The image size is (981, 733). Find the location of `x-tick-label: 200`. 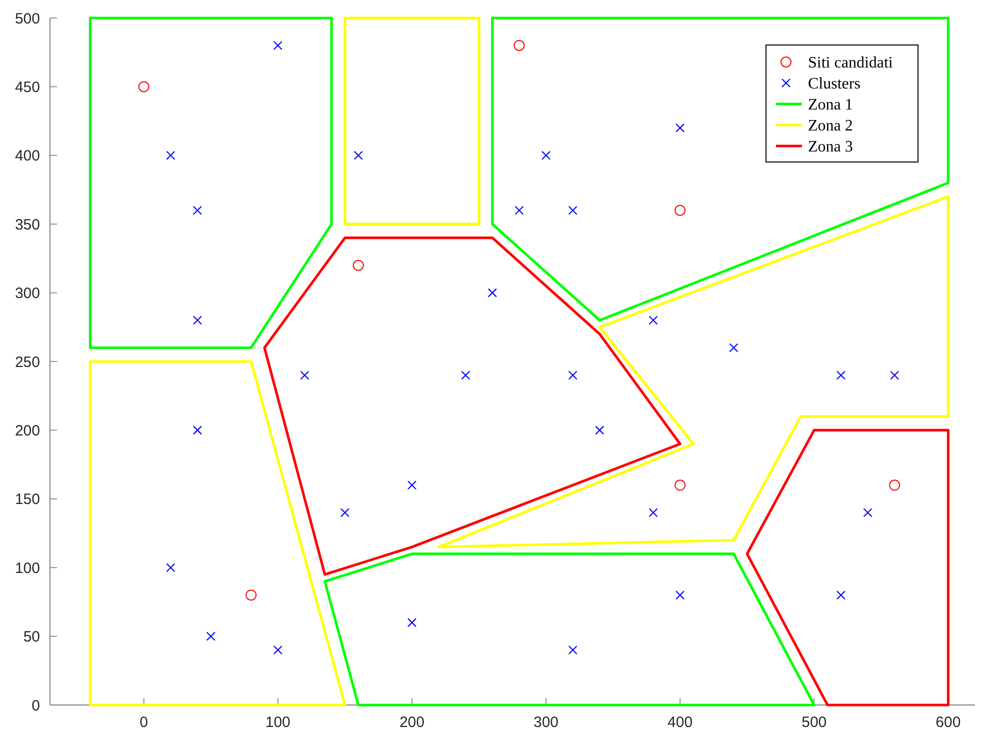

x-tick-label: 200 is located at coordinates (411, 722).